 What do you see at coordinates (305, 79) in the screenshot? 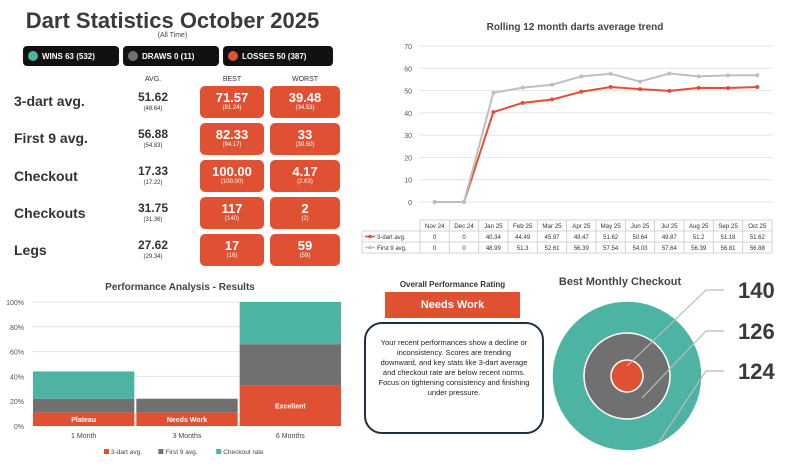
I see `col-worst-header: WORST` at bounding box center [305, 79].